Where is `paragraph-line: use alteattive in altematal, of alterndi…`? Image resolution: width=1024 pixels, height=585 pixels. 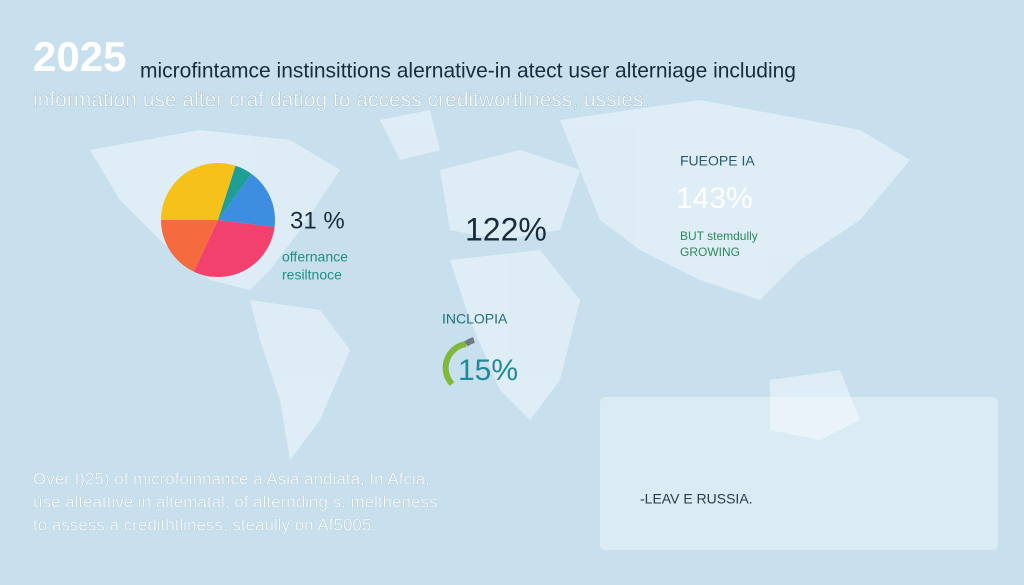
paragraph-line: use alteattive in altematal, of alterndi… is located at coordinates (235, 501).